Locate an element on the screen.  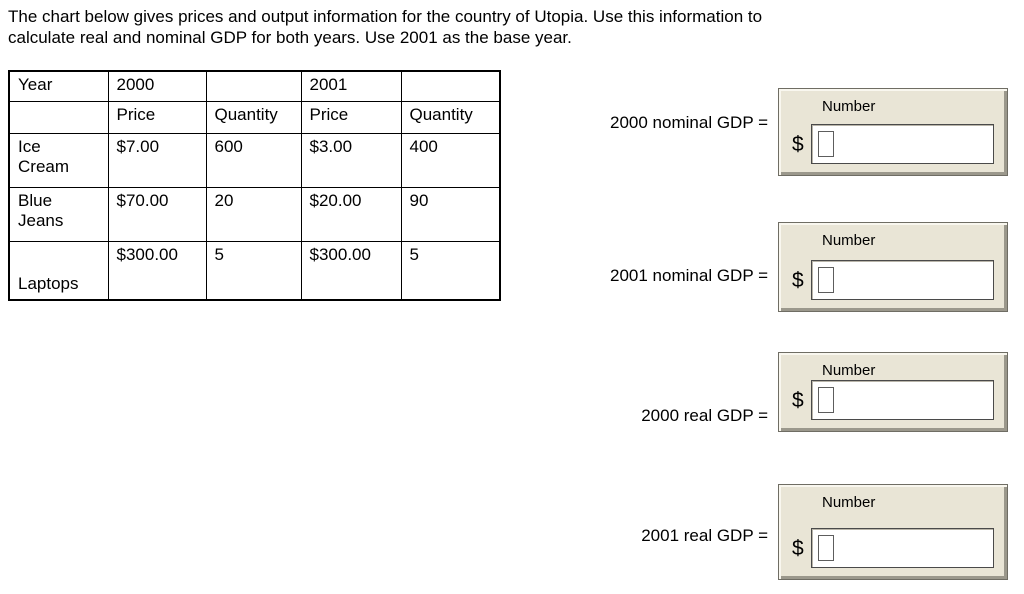
cell-quantity-2000-header: Quantity is located at coordinates (253, 117).